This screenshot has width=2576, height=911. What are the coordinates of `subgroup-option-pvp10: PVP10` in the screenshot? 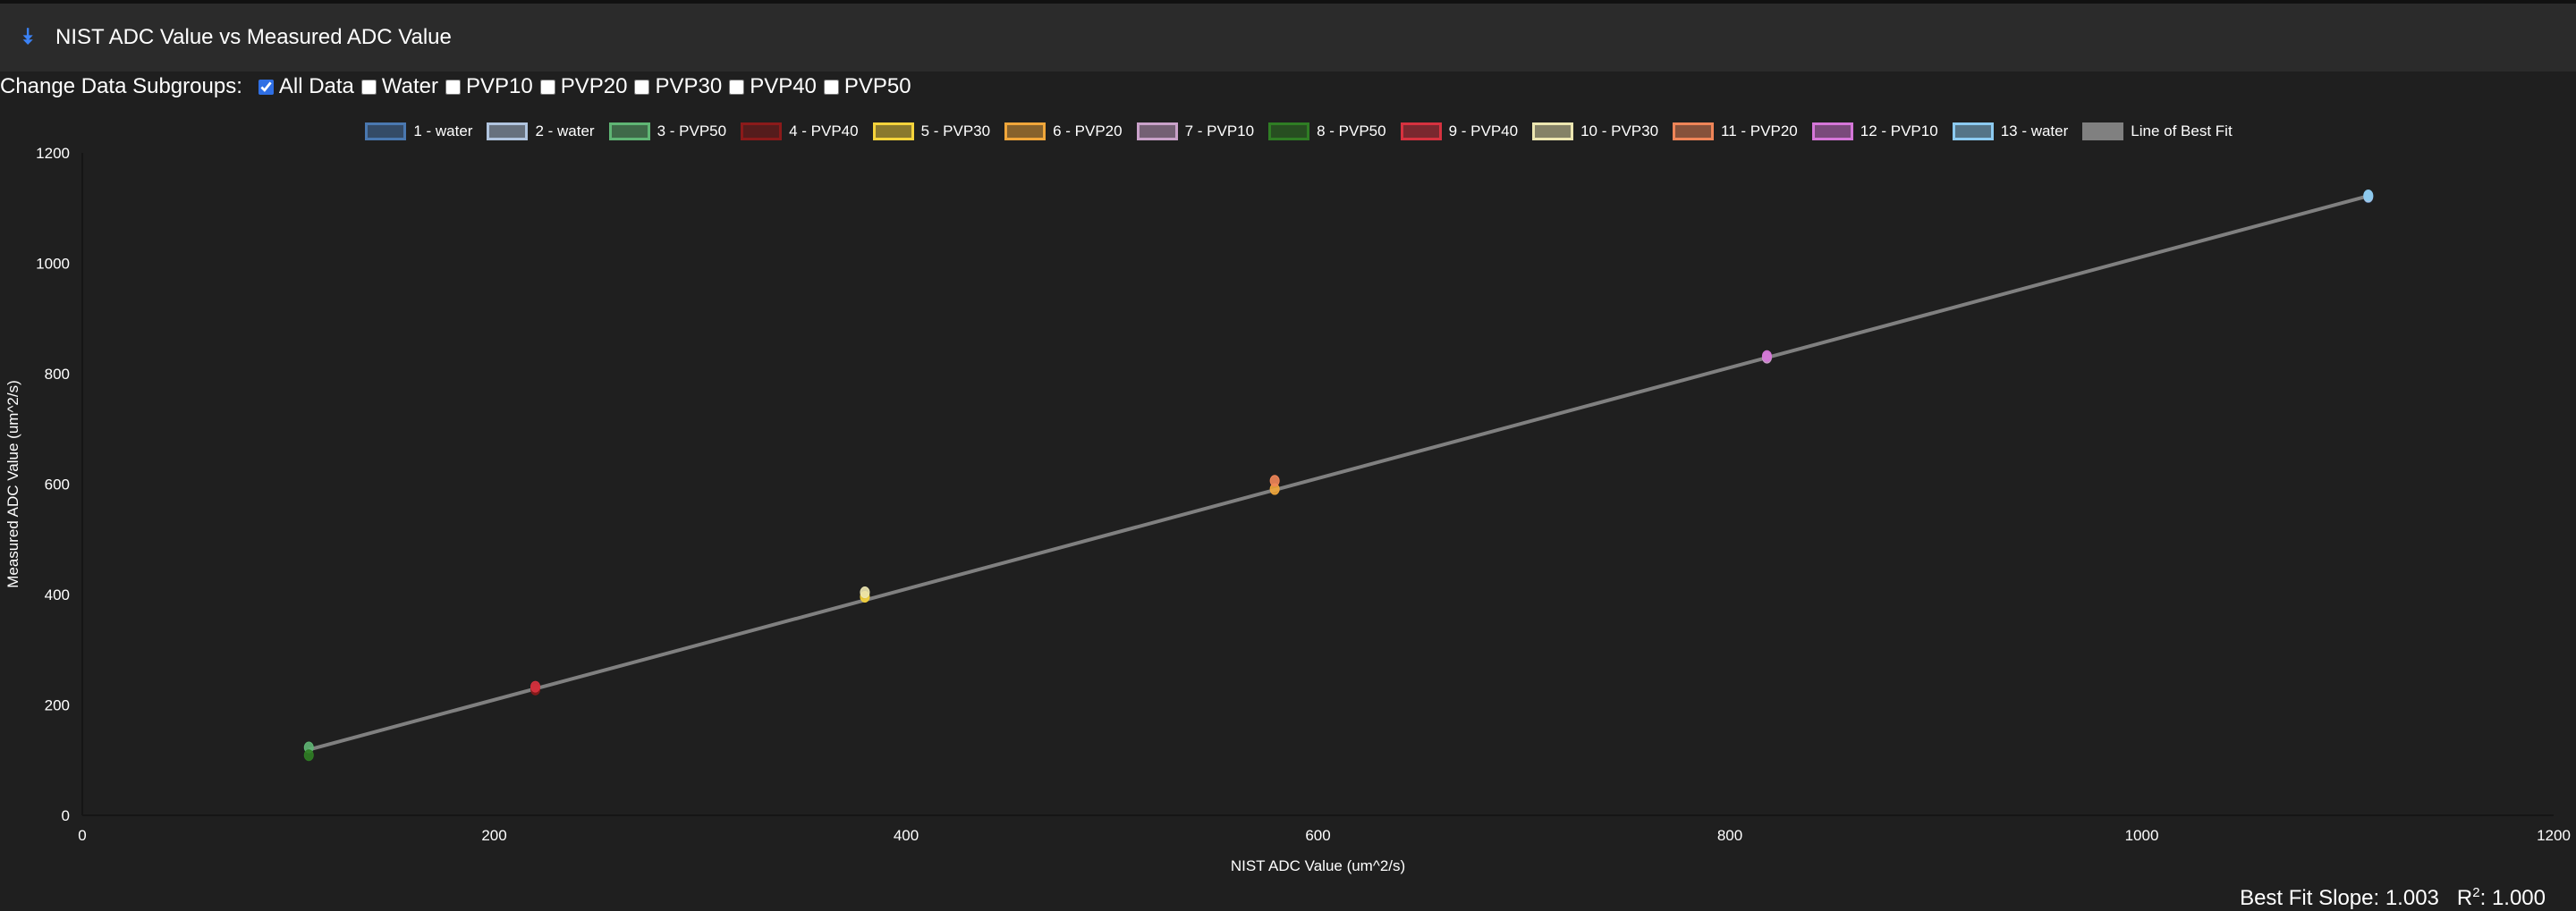 It's located at (487, 86).